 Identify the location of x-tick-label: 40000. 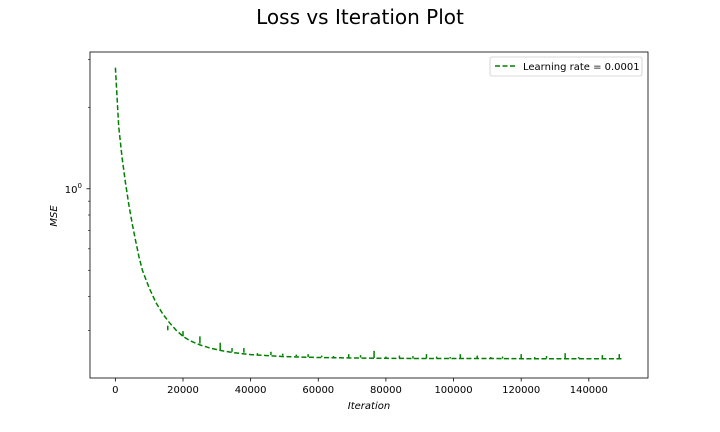
(251, 390).